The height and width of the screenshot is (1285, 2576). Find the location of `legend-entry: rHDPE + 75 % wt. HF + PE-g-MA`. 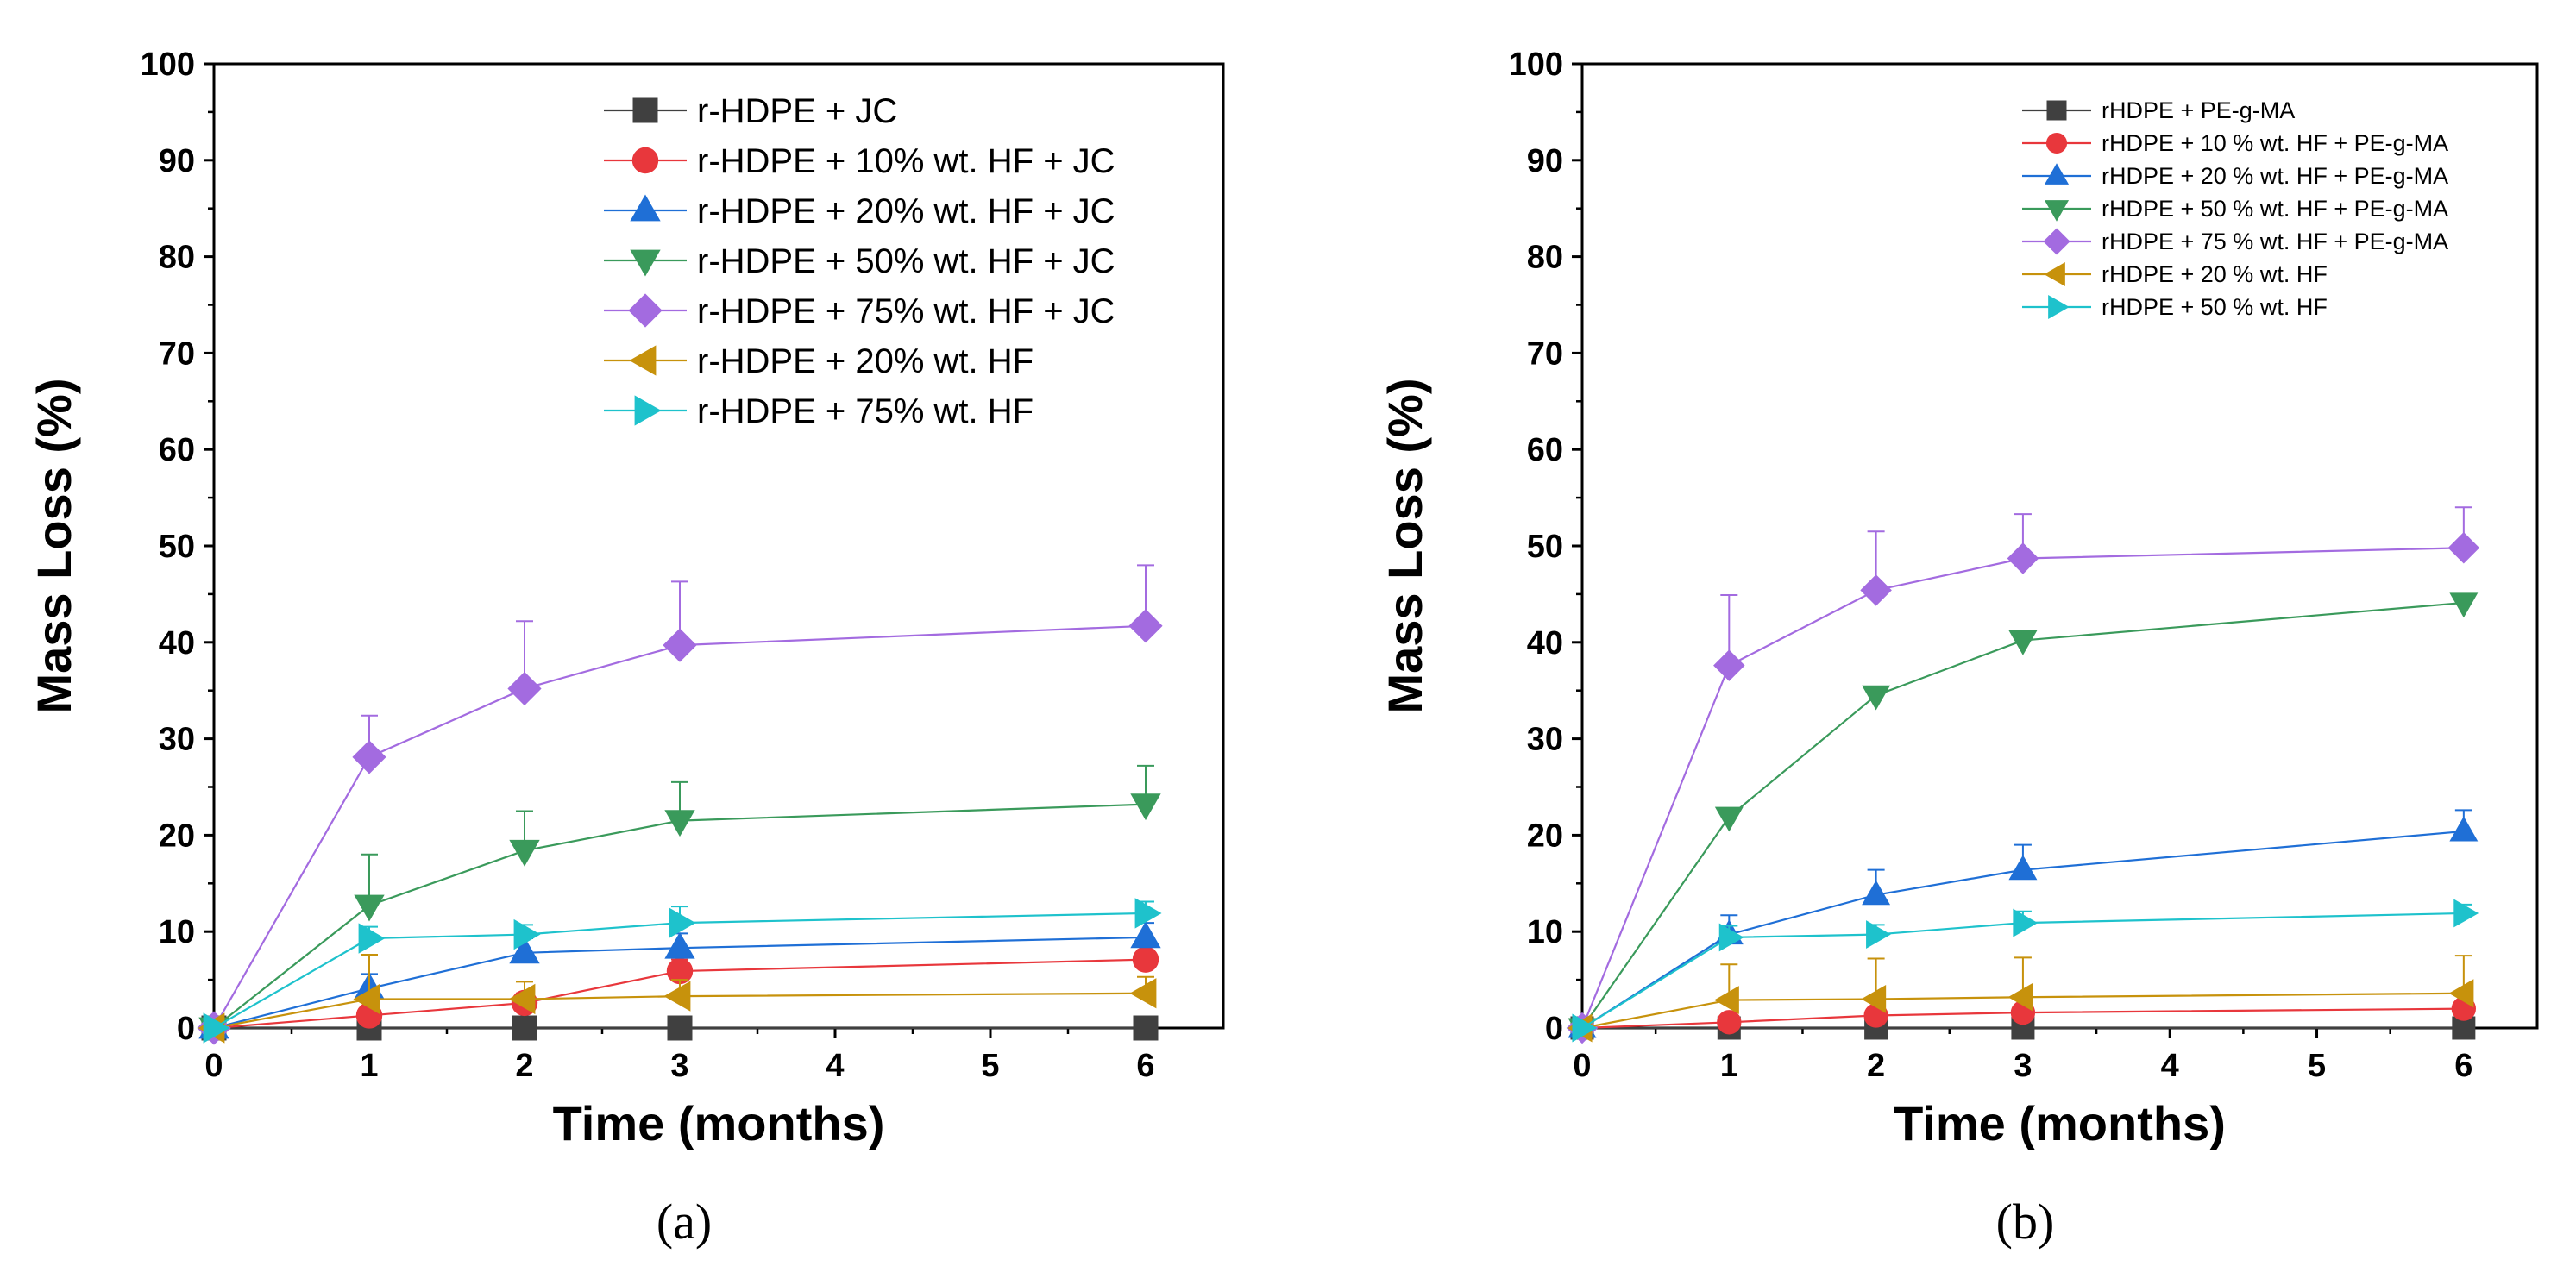

legend-entry: rHDPE + 75 % wt. HF + PE-g-MA is located at coordinates (2235, 242).